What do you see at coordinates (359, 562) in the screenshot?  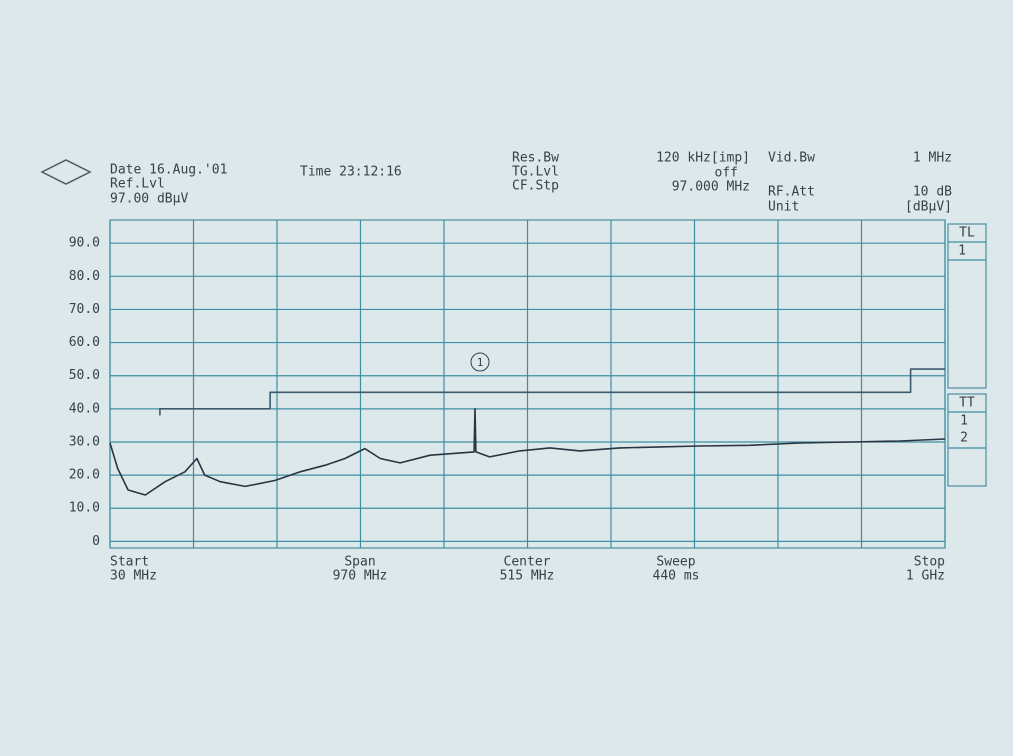 I see `span: Span` at bounding box center [359, 562].